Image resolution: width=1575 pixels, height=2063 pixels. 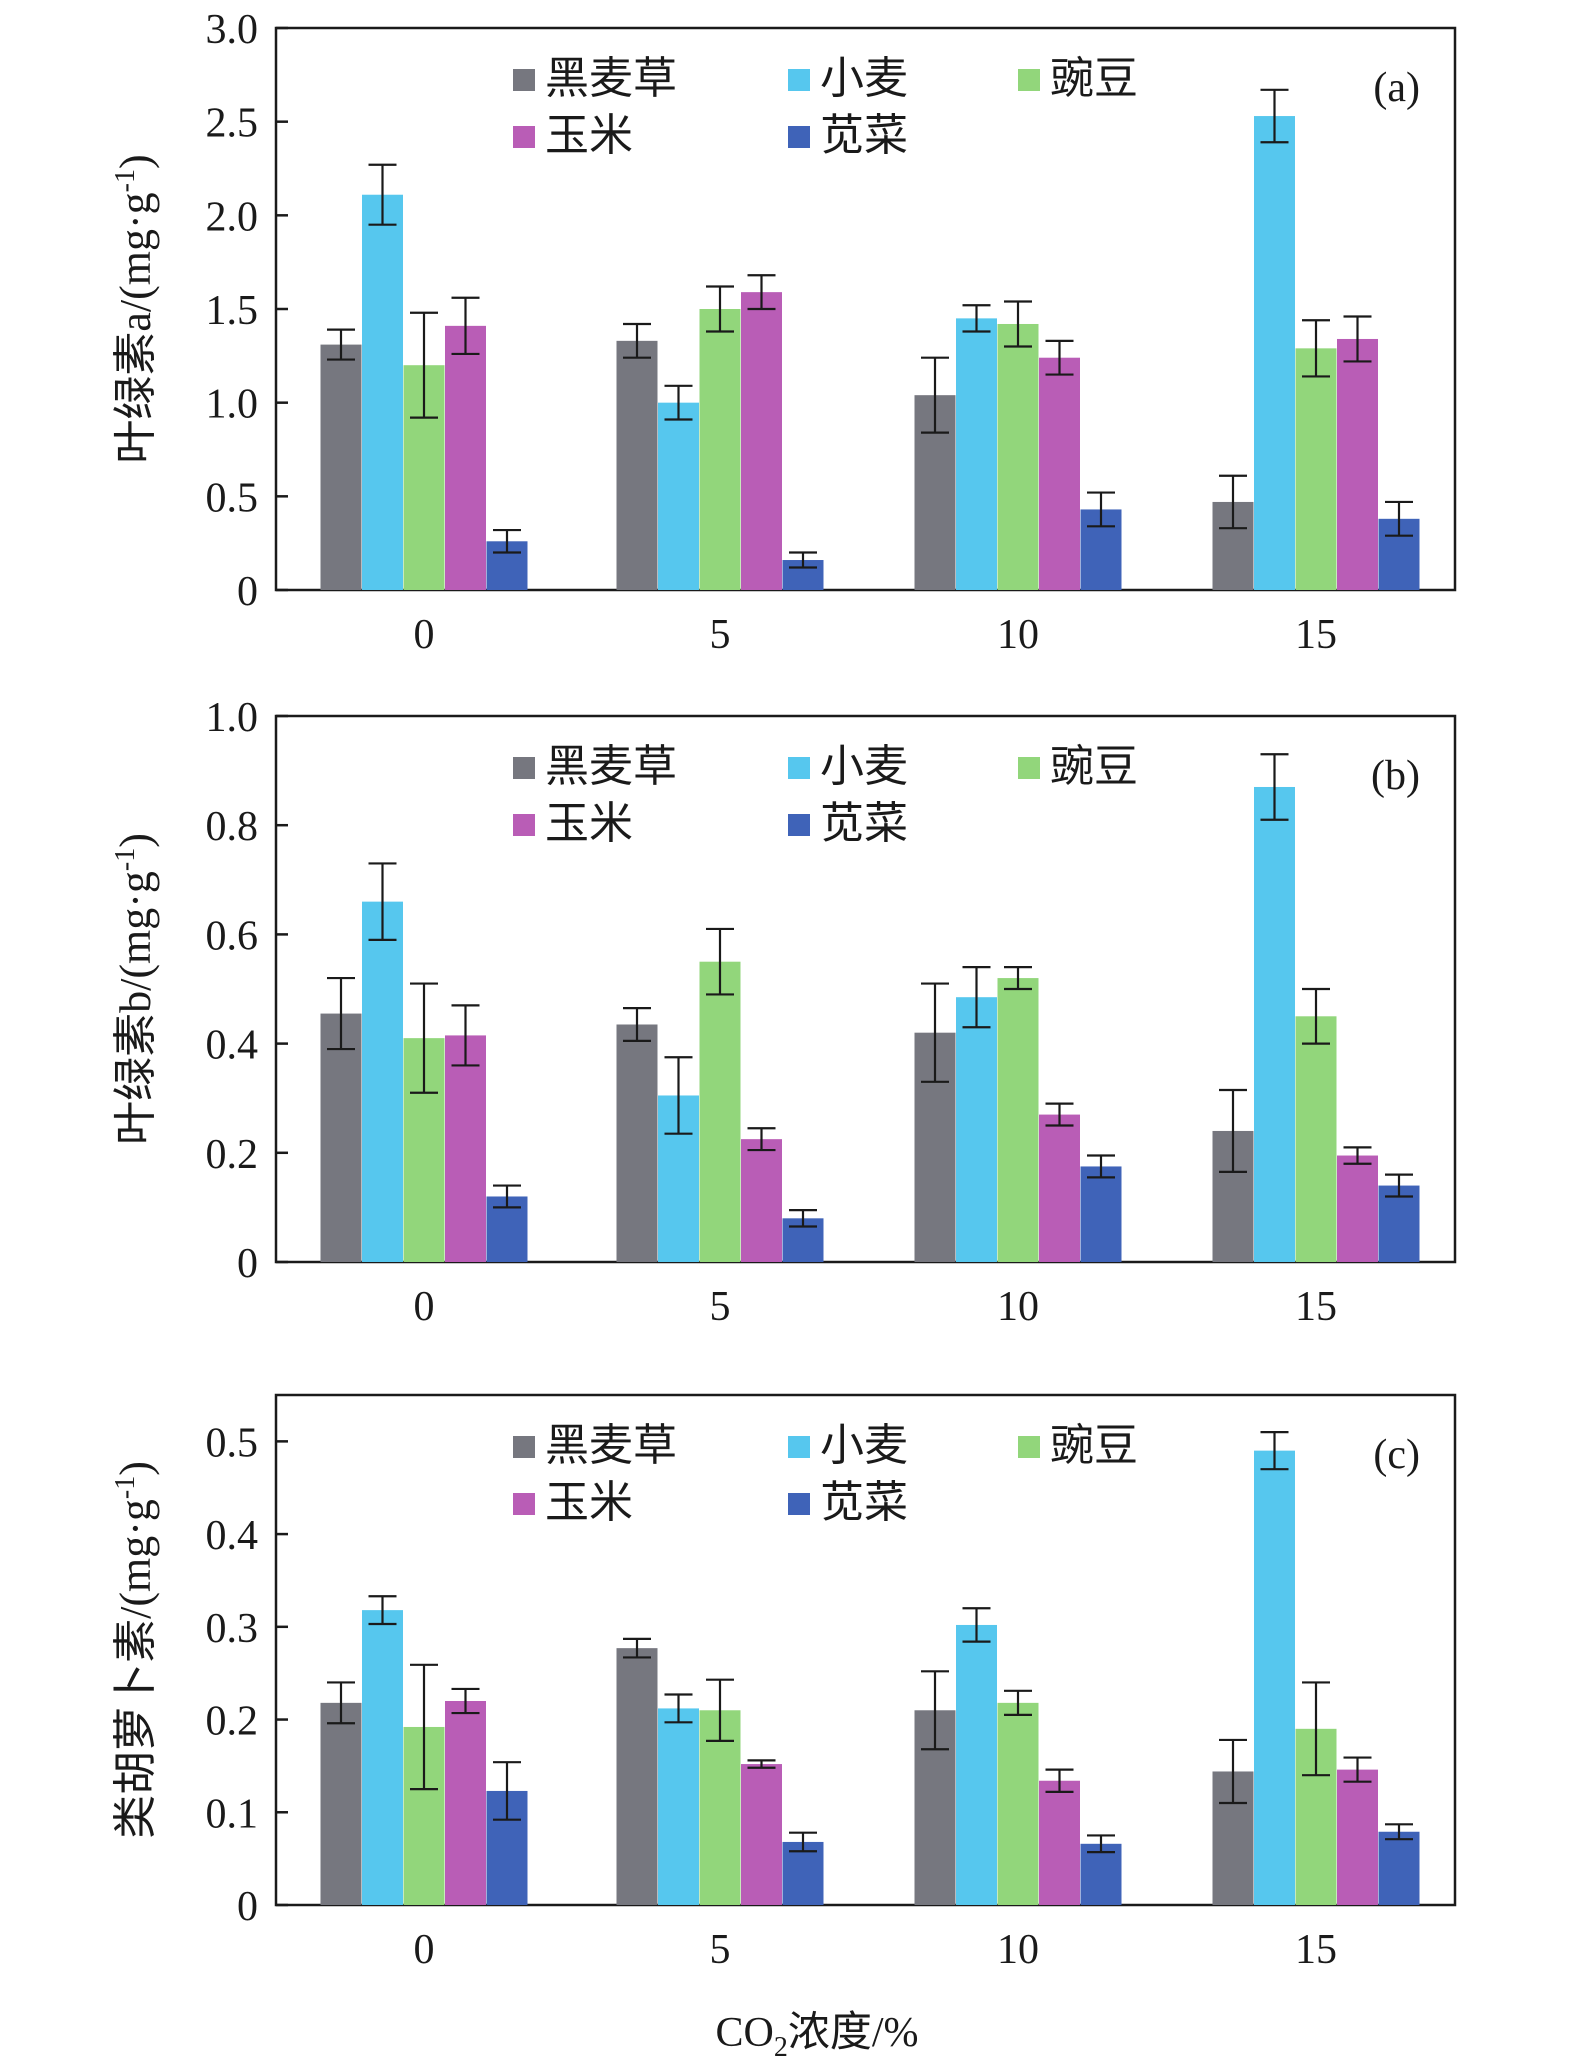 What do you see at coordinates (232, 936) in the screenshot?
I see `y-tick-label: 0.6` at bounding box center [232, 936].